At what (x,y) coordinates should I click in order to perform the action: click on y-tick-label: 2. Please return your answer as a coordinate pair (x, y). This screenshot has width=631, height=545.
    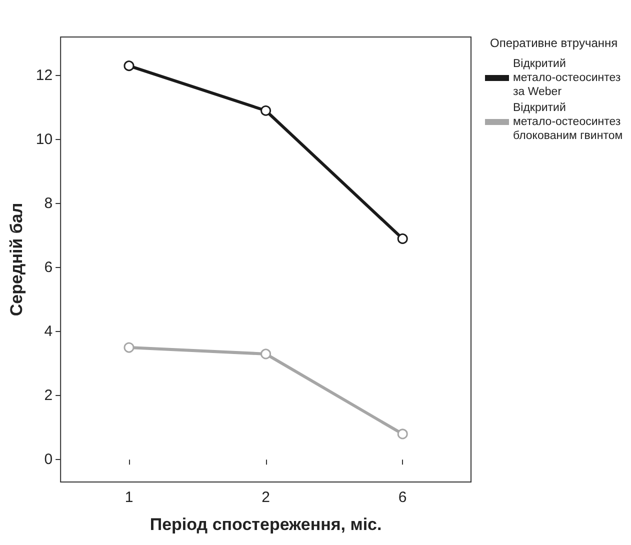
    Looking at the image, I should click on (48, 395).